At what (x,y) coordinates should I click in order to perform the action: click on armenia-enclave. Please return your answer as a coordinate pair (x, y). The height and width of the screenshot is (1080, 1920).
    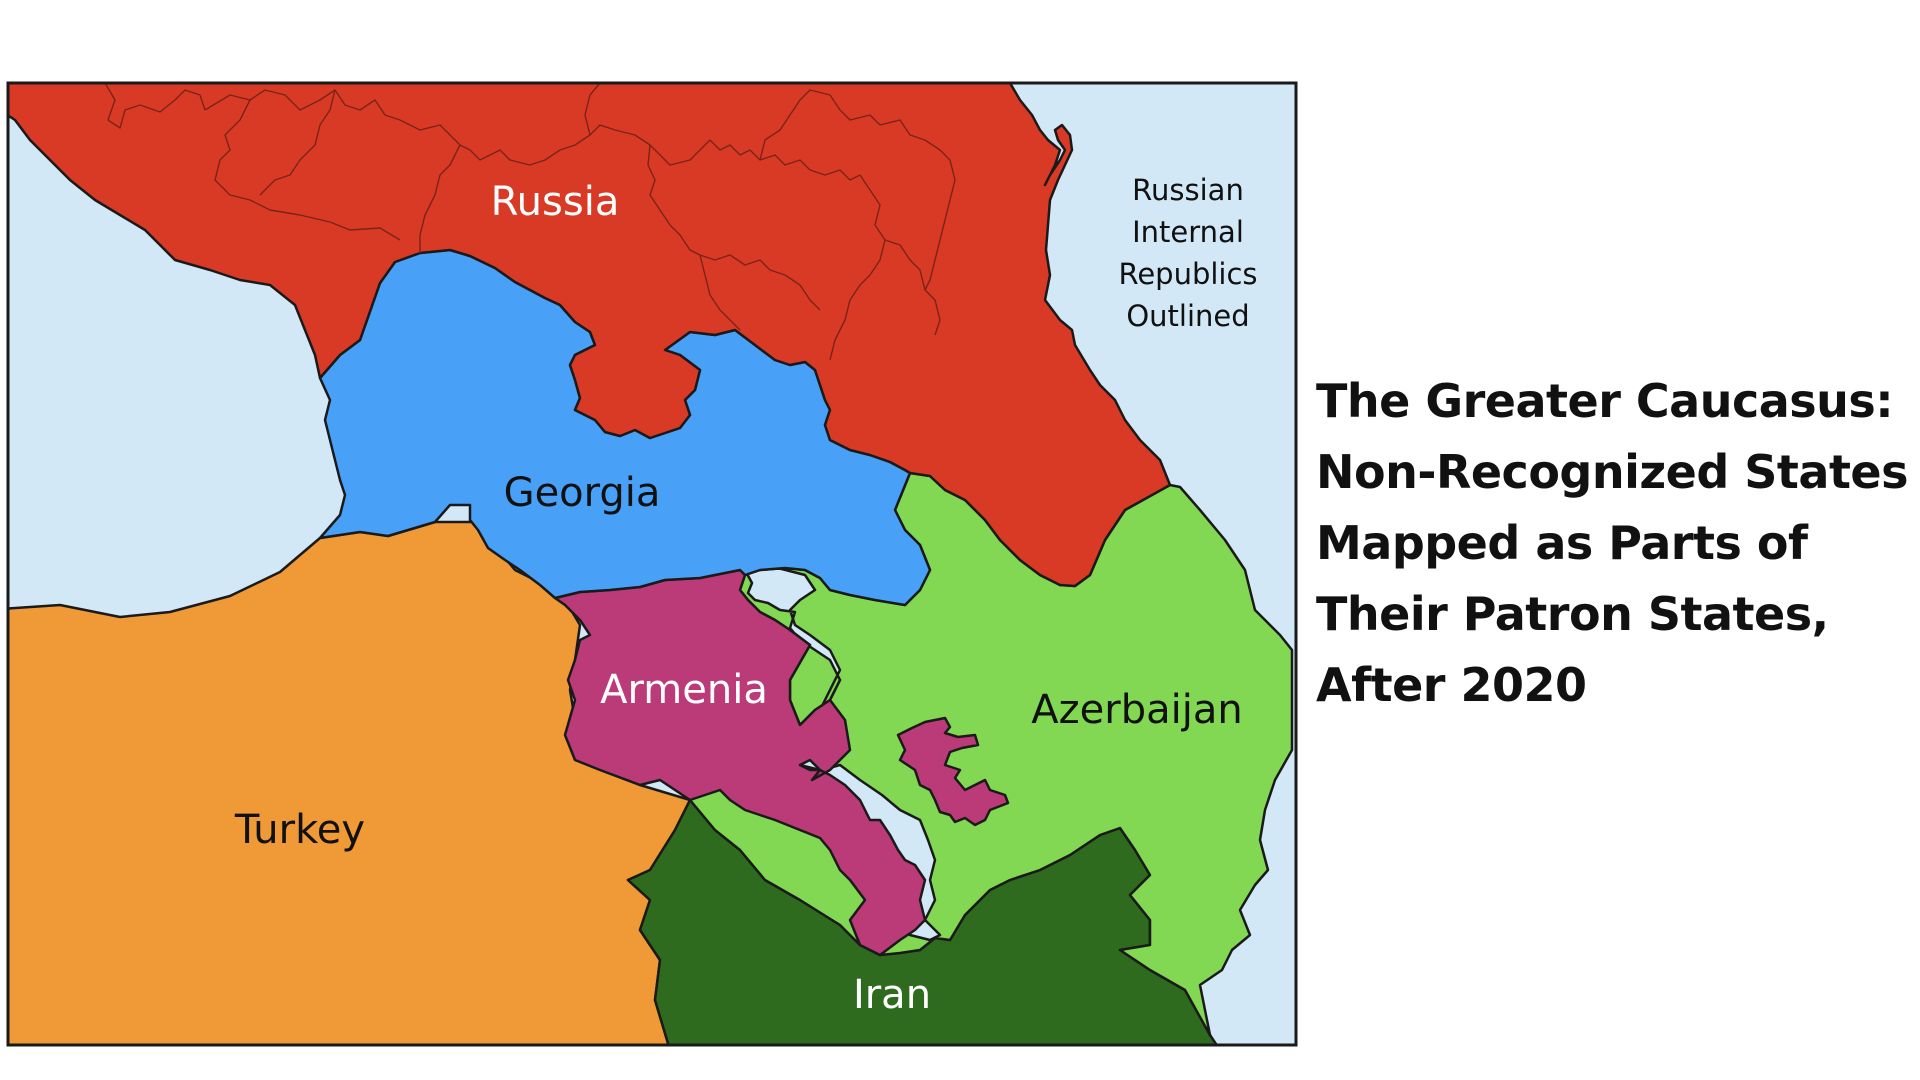
    Looking at the image, I should click on (953, 771).